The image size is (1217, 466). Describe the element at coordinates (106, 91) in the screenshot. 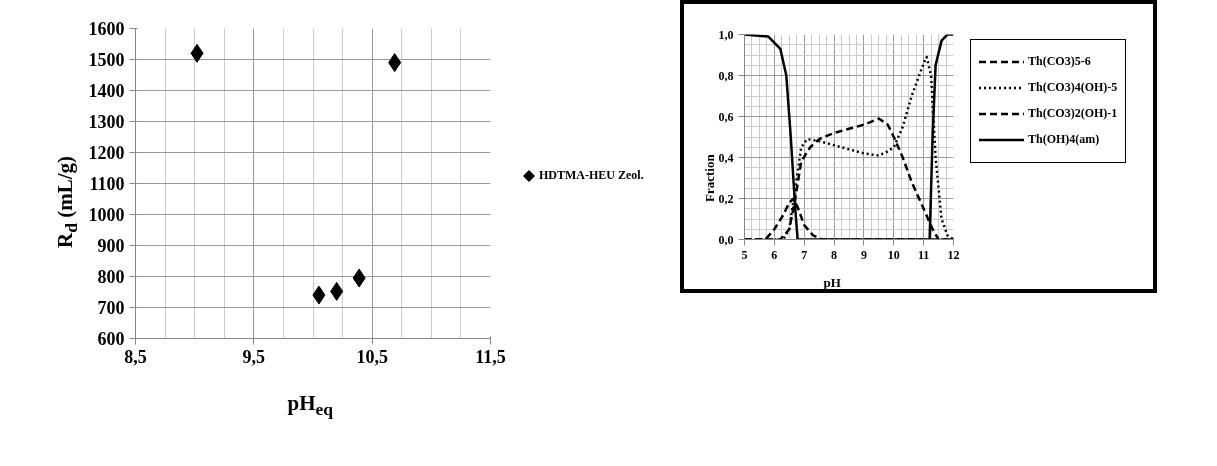

I see `y-tick-label: 1400` at that location.